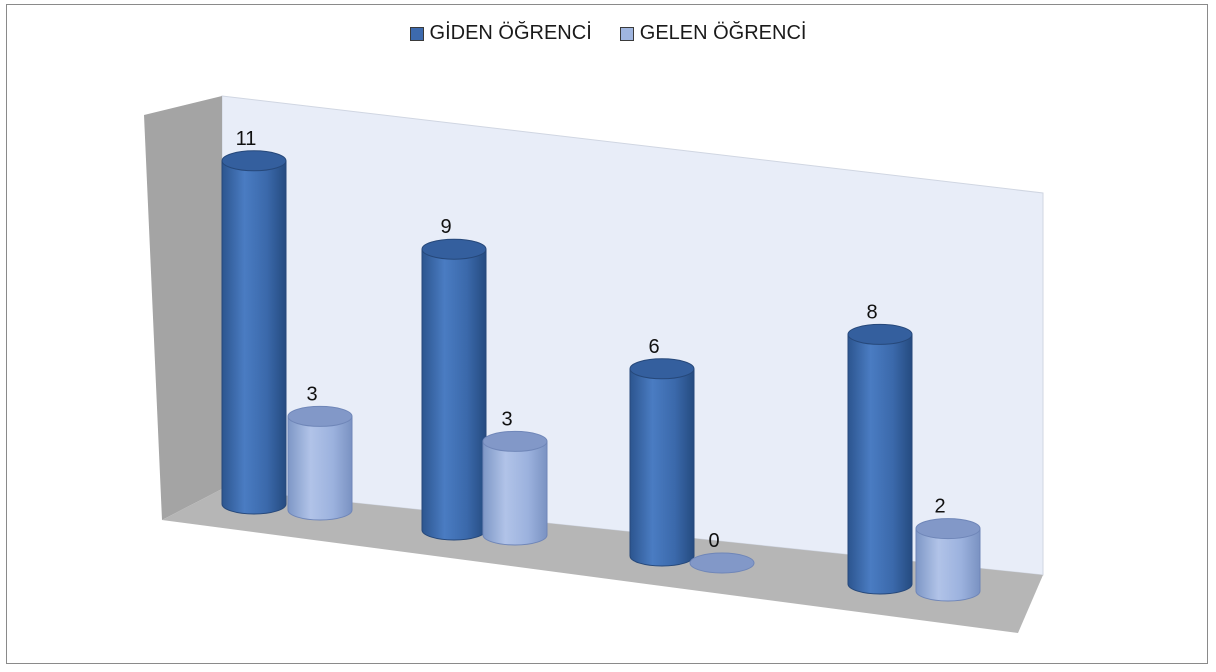 The height and width of the screenshot is (672, 1216). Describe the element at coordinates (948, 560) in the screenshot. I see `bar-s2-c4` at that location.